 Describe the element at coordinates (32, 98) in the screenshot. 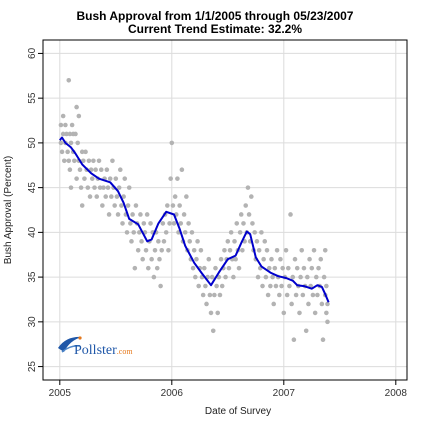

I see `y-tick-label: 55` at that location.